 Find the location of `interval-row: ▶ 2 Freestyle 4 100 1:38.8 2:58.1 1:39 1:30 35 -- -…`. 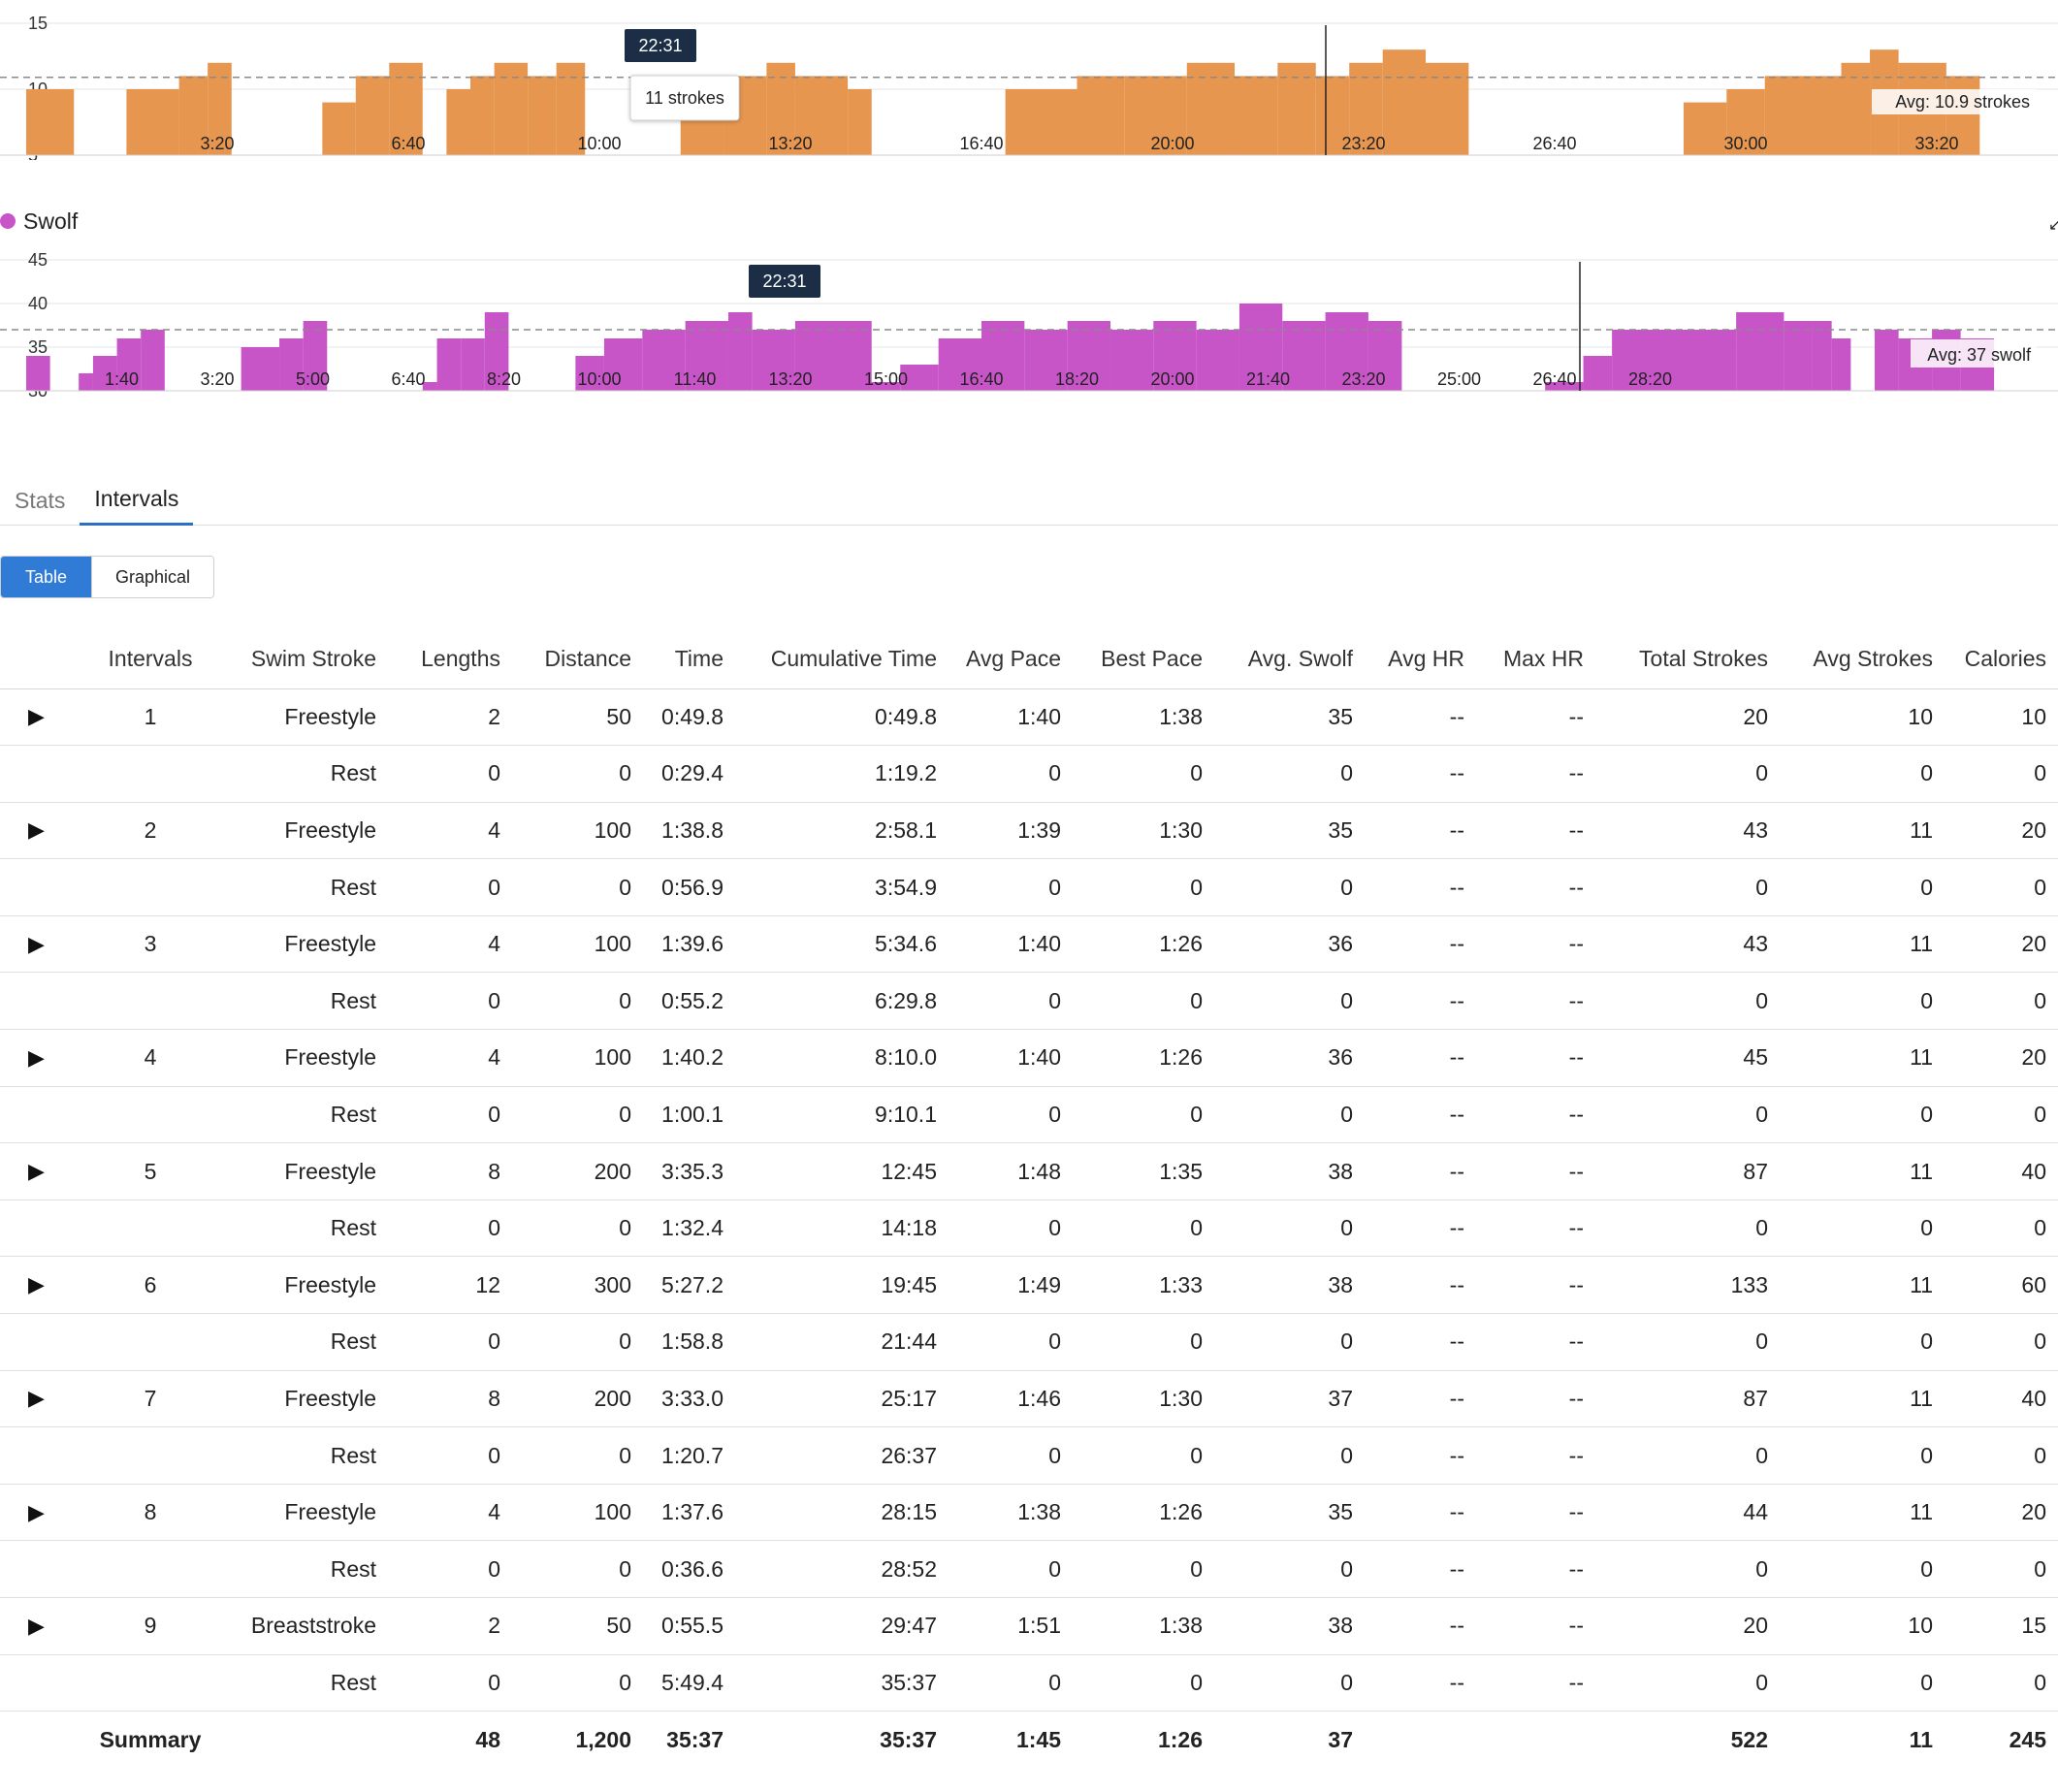

interval-row: ▶ 2 Freestyle 4 100 1:38.8 2:58.1 1:39 1:30 35 -- -… is located at coordinates (1029, 831).